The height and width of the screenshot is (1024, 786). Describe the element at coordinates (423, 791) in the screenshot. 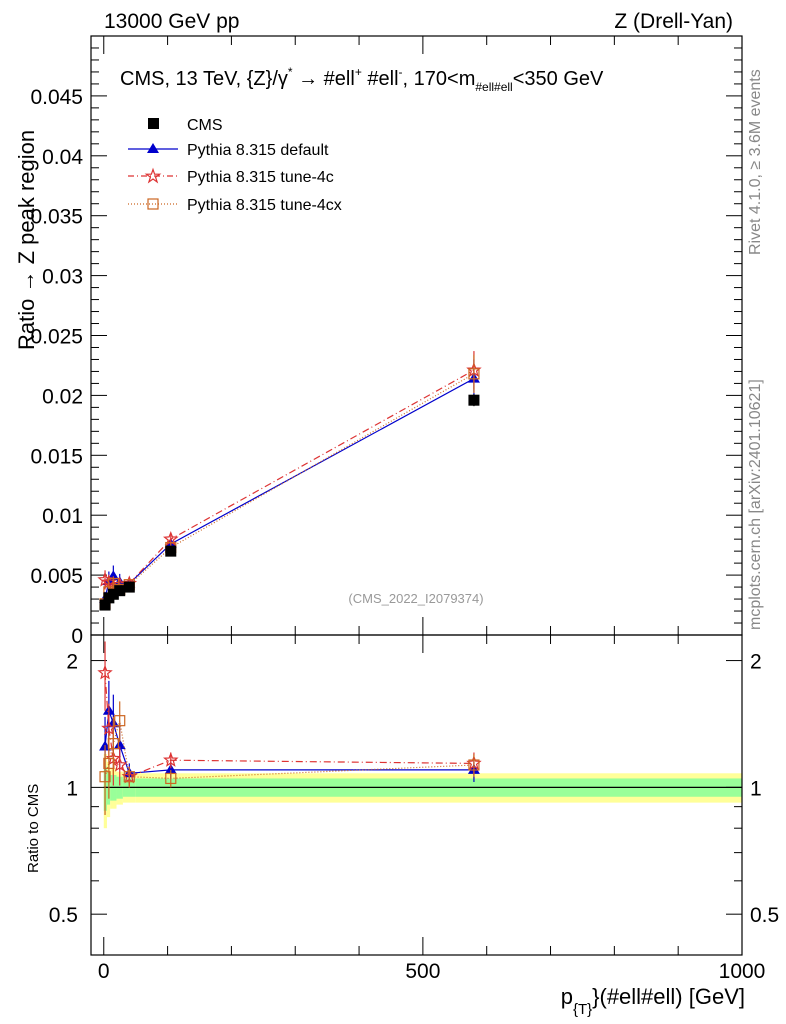

I see `mc-uncertainty-band` at that location.